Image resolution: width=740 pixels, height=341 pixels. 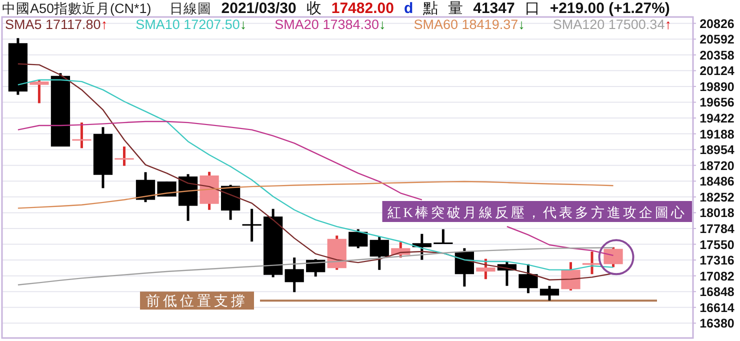 I want to click on note: 紅K棒突破月線反壓，代表多方進攻企圖心, so click(x=537, y=211).